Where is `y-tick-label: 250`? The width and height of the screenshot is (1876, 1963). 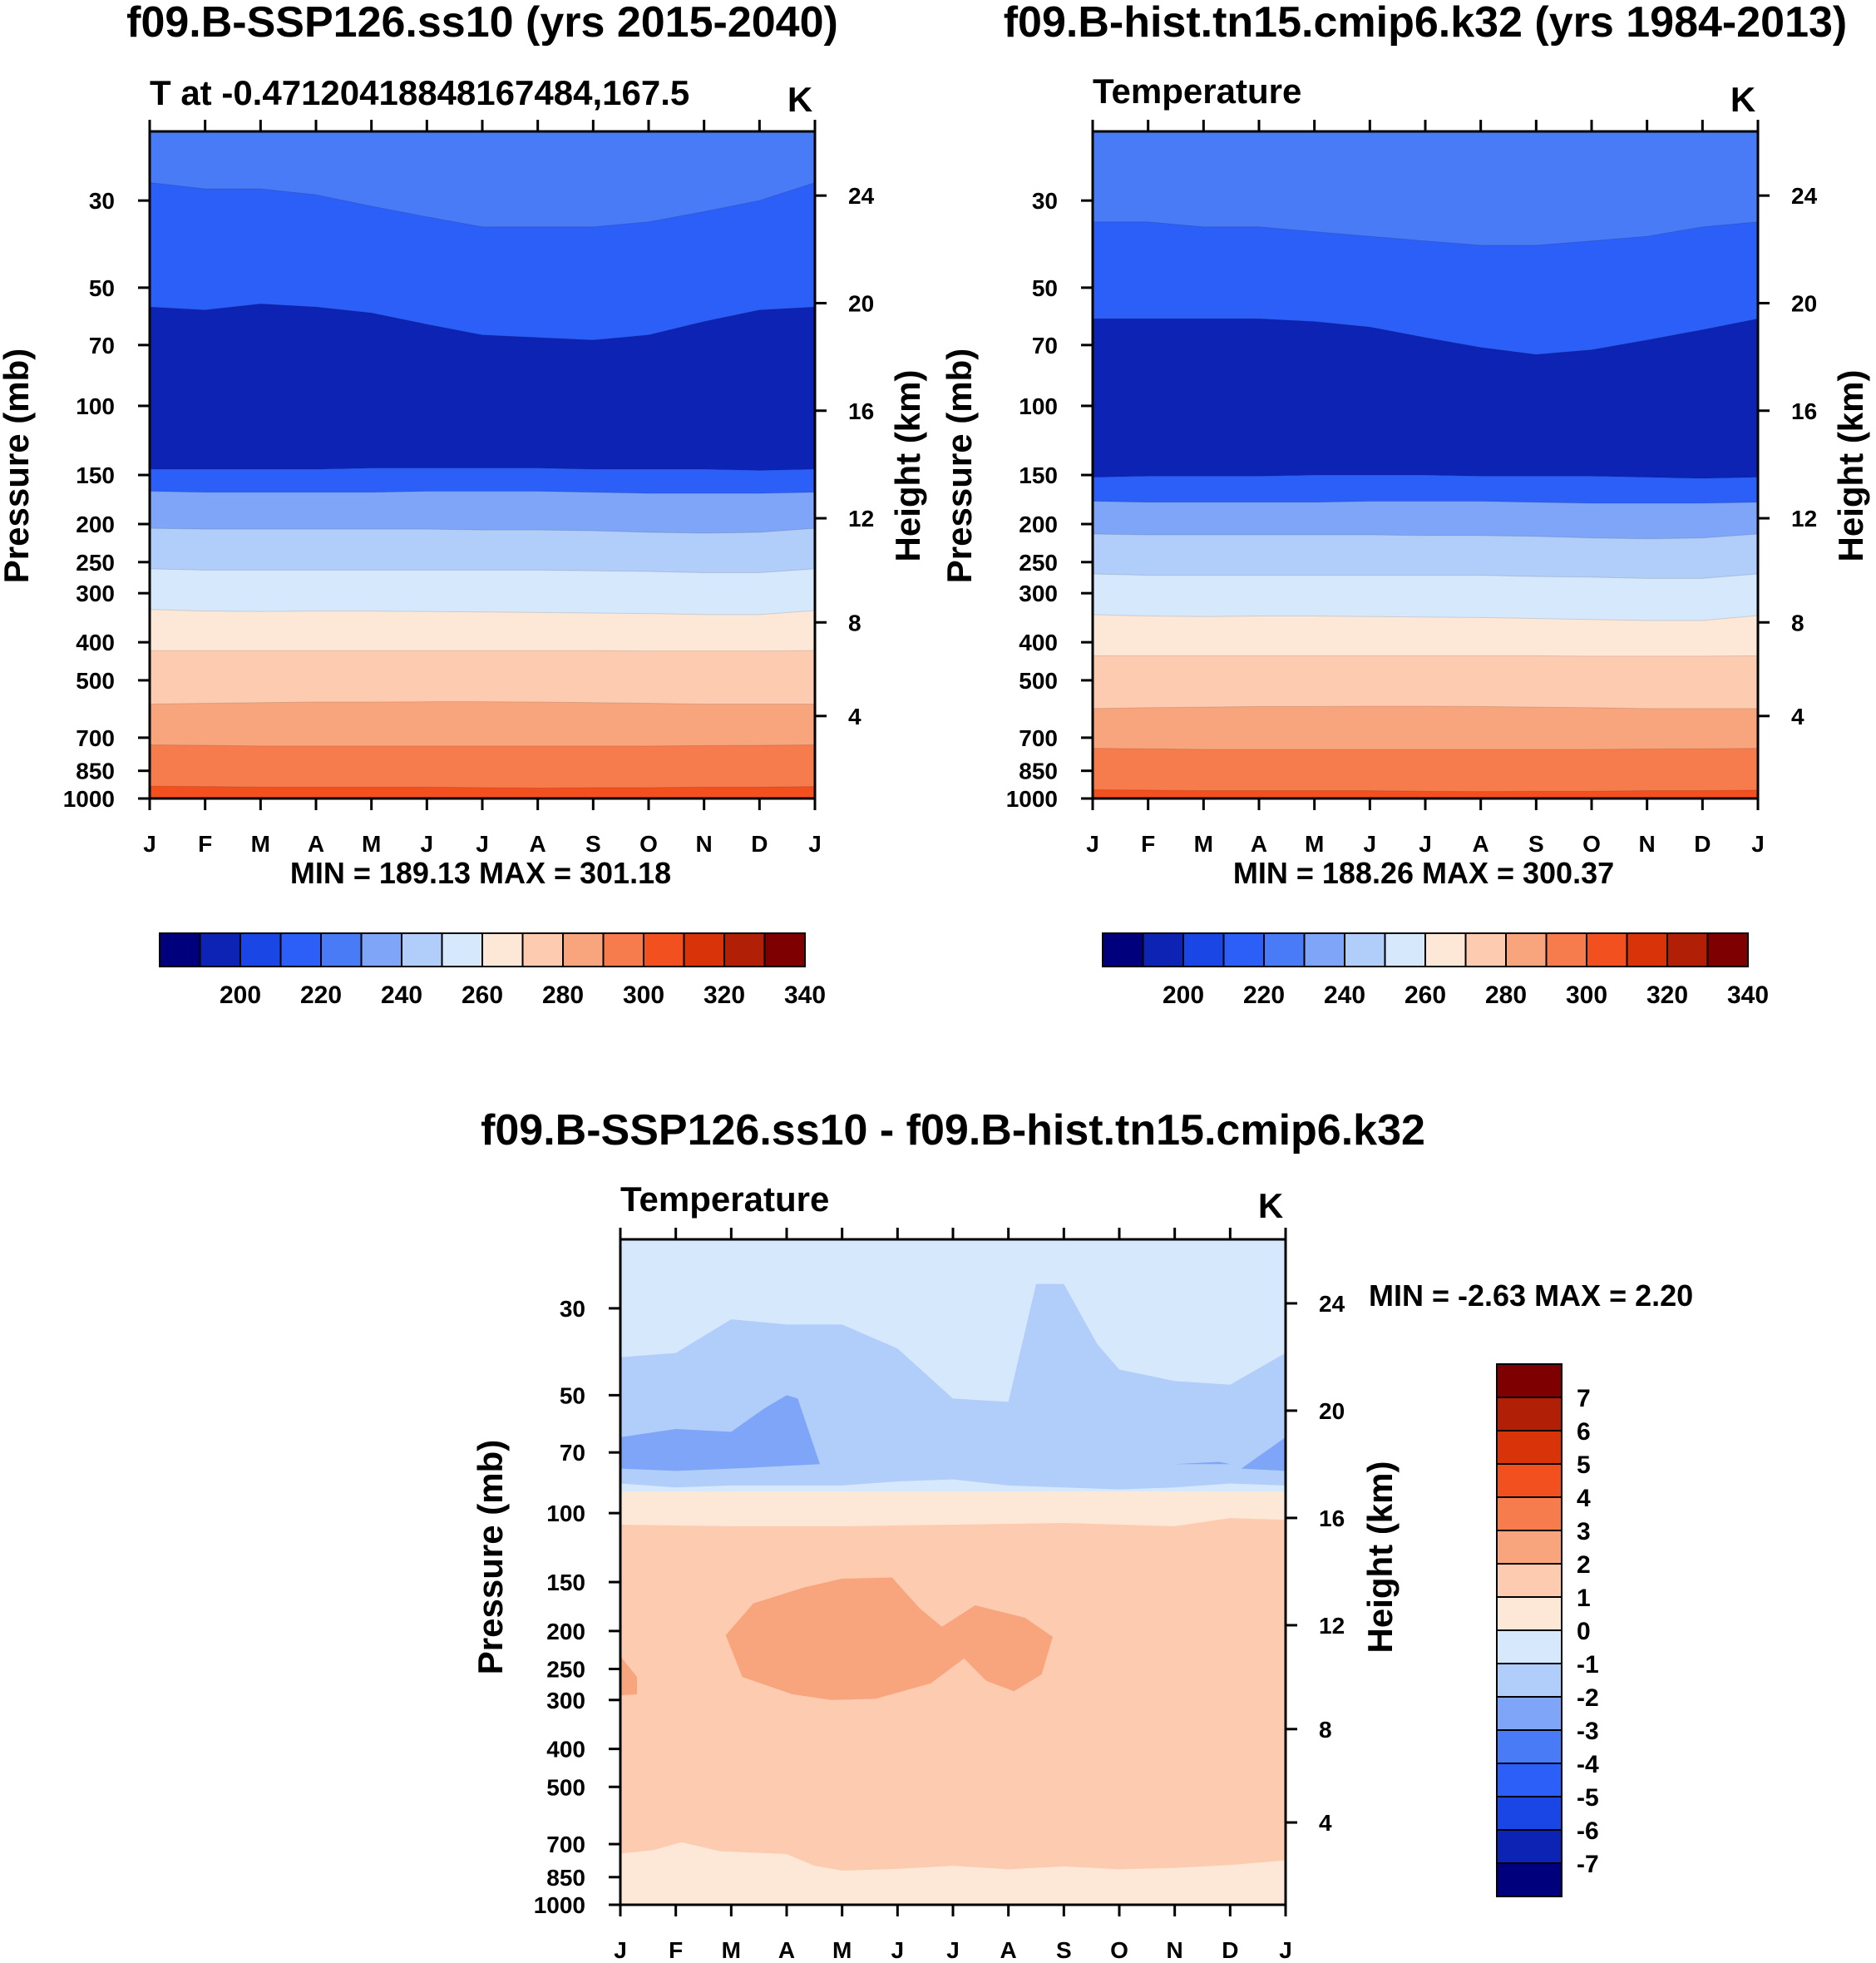
y-tick-label: 250 is located at coordinates (565, 1670).